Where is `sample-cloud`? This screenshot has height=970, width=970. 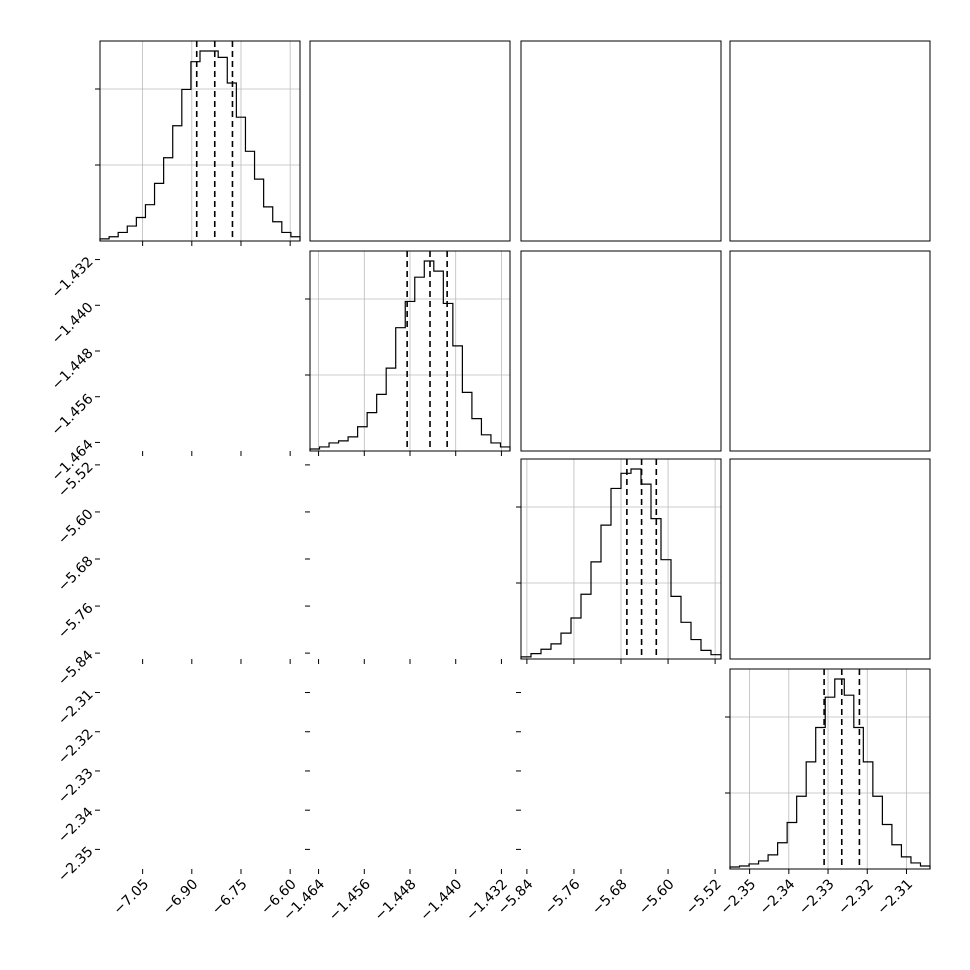
sample-cloud is located at coordinates (219, 536).